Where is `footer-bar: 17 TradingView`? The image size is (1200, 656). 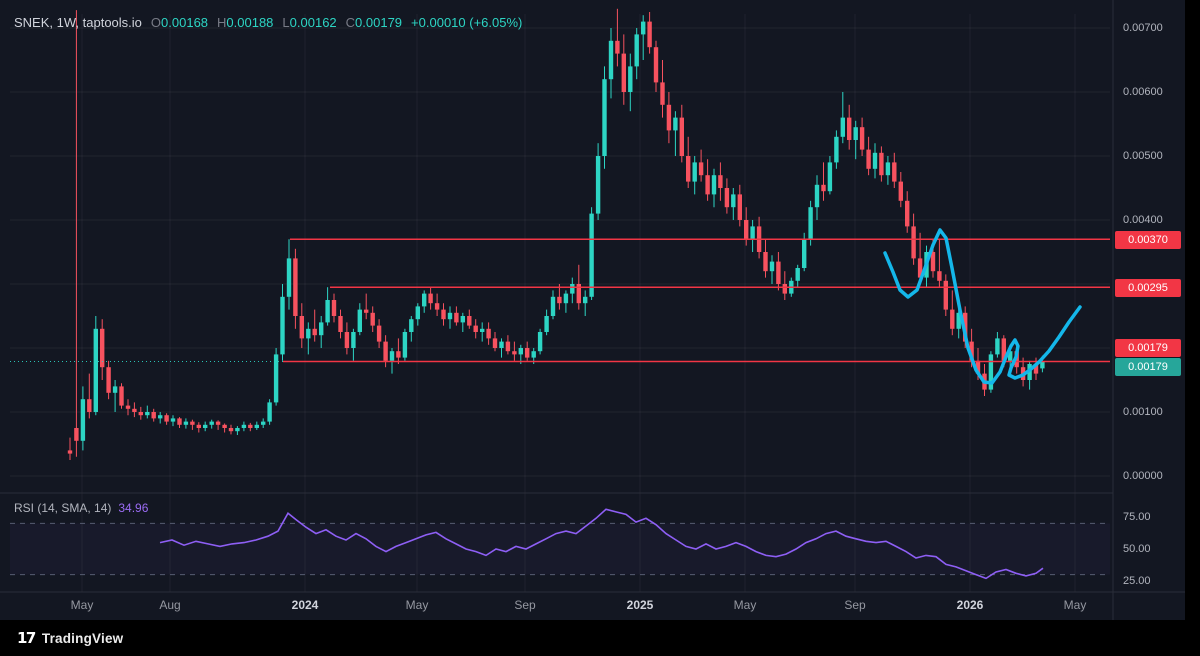 footer-bar: 17 TradingView is located at coordinates (600, 638).